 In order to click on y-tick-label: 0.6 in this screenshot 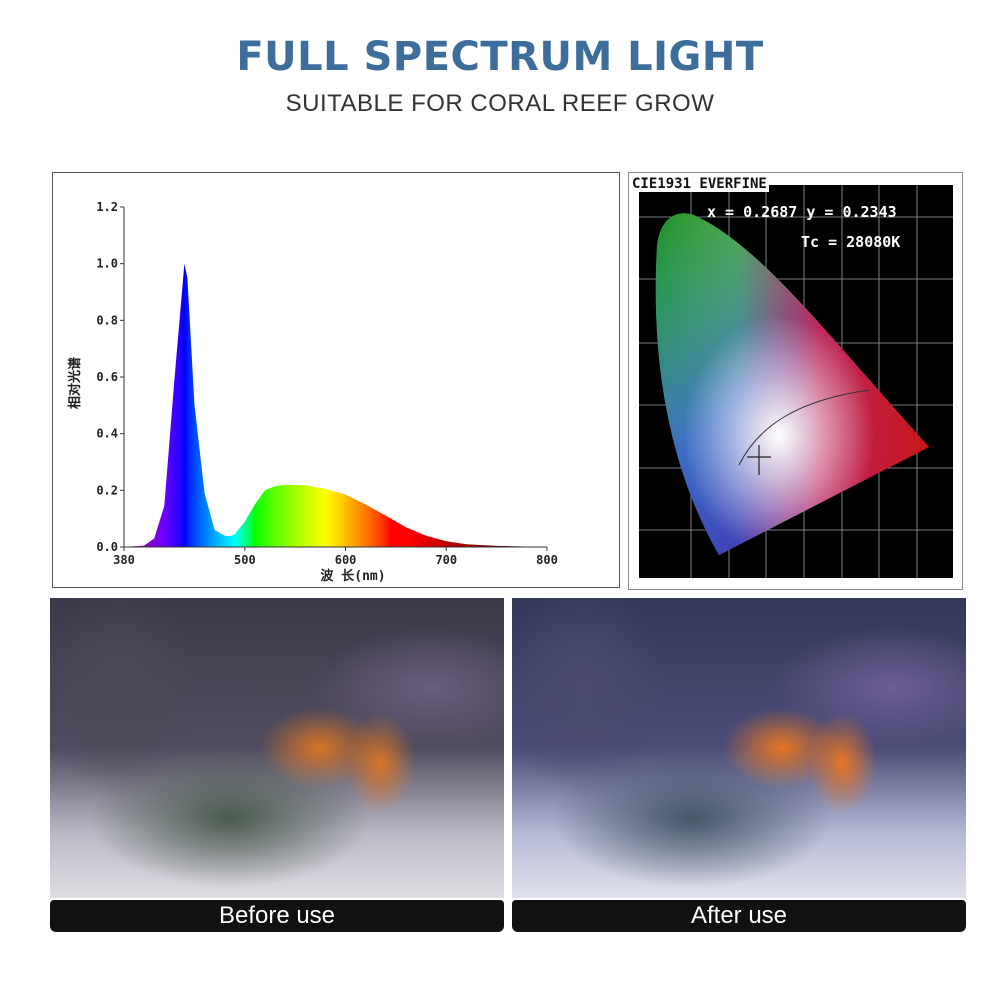, I will do `click(107, 377)`.